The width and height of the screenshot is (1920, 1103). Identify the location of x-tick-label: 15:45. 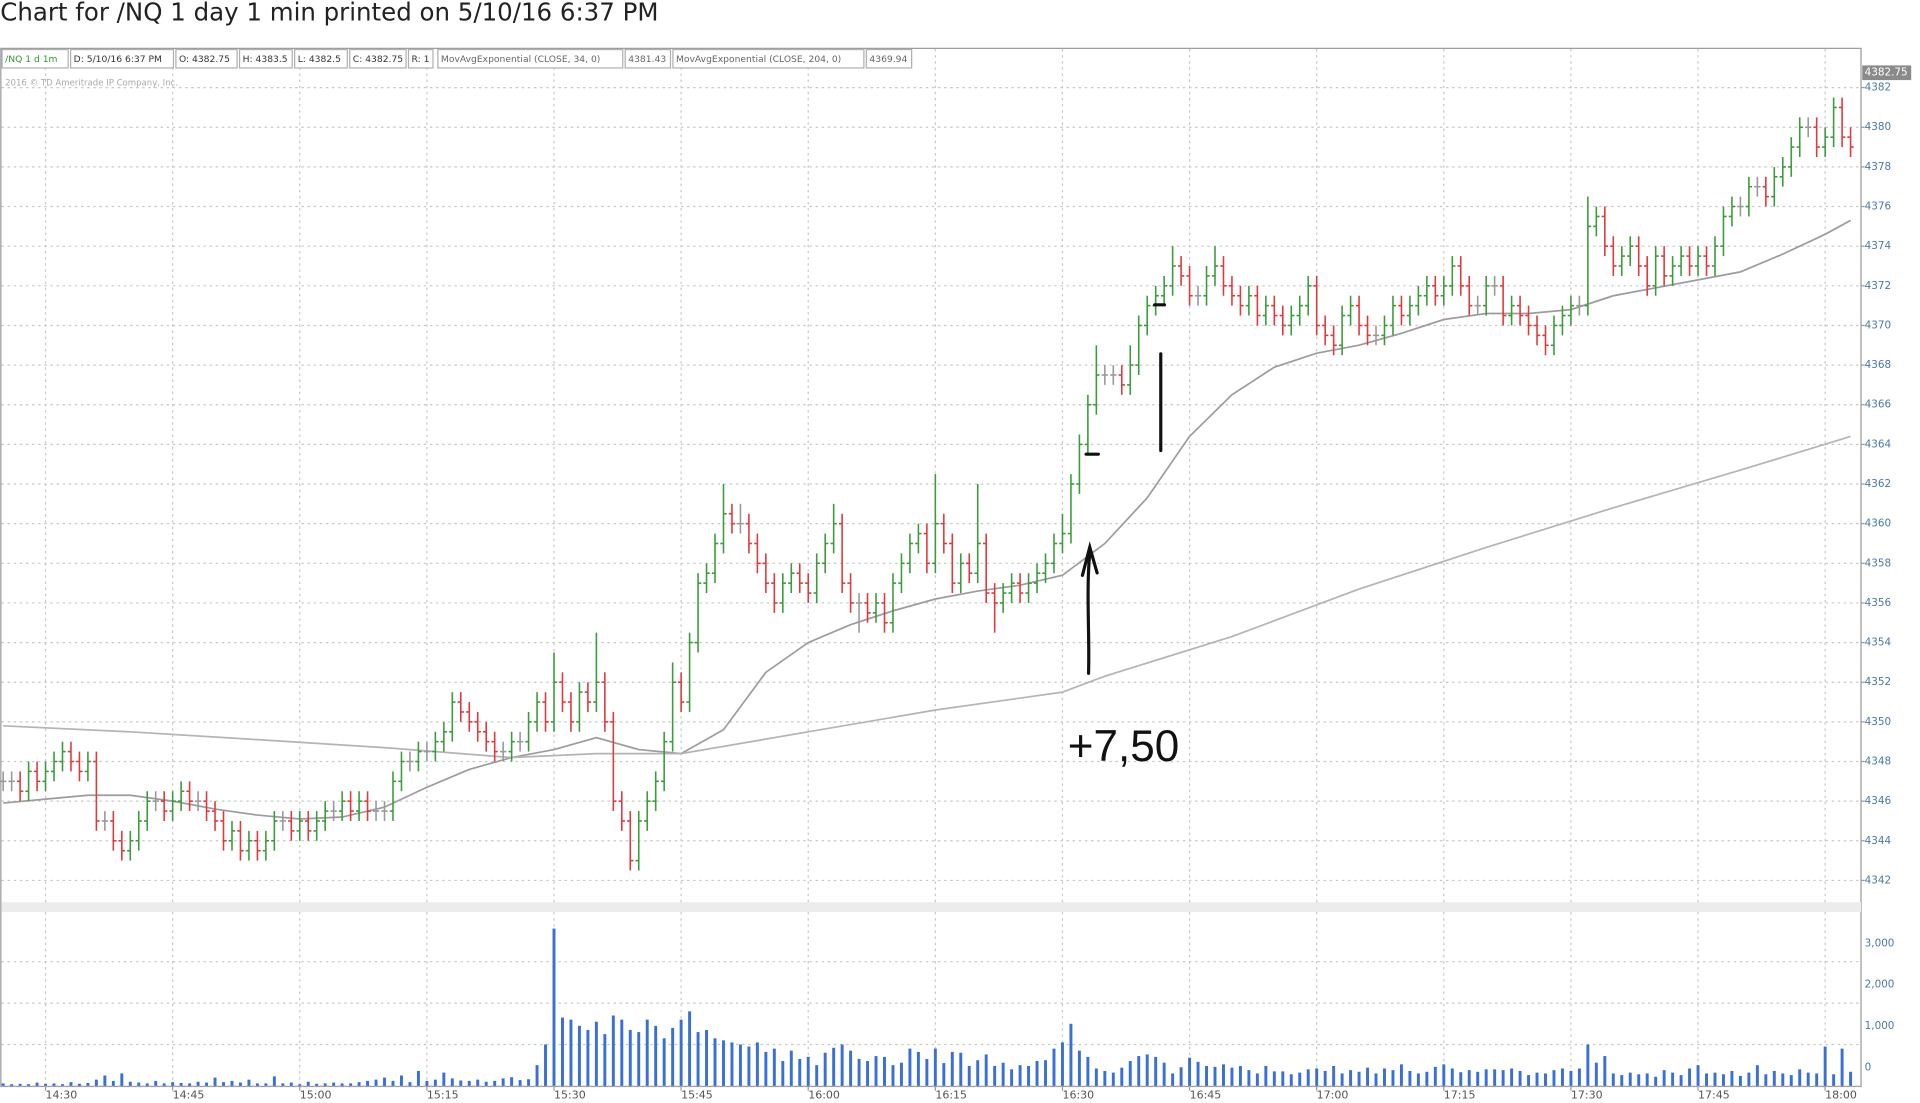
(697, 1095).